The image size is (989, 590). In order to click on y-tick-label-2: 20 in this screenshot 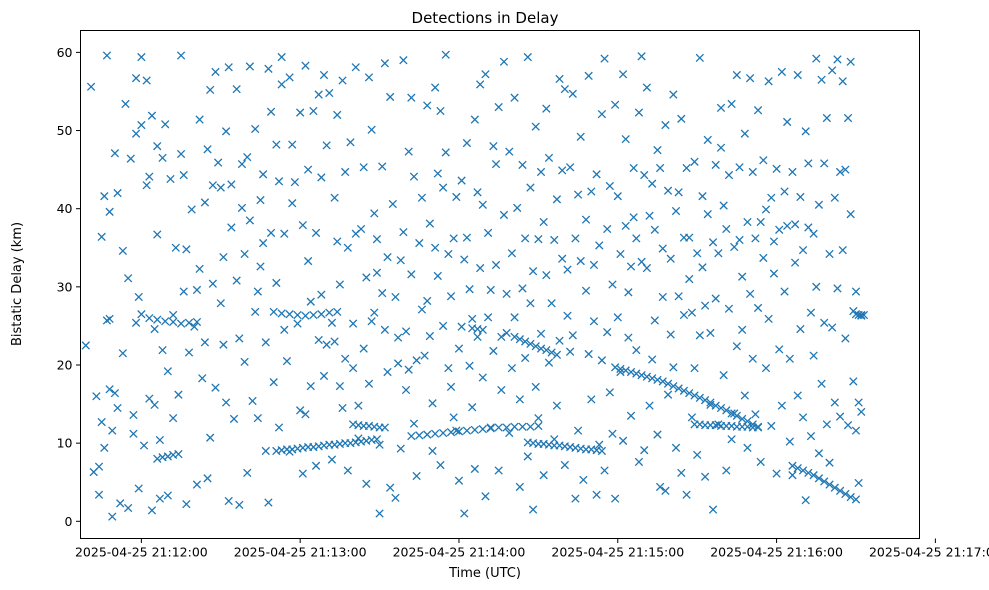, I will do `click(65, 364)`.